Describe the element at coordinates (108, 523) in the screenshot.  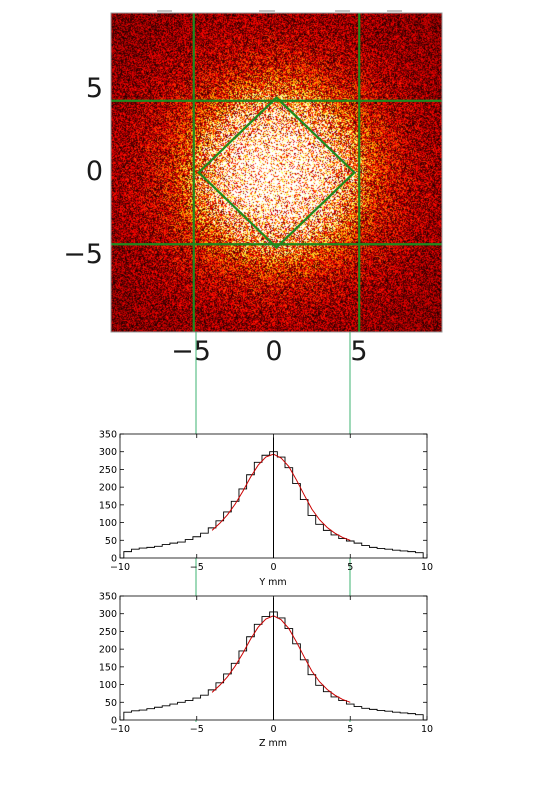
I see `y-profile-ytick-label: 100` at that location.